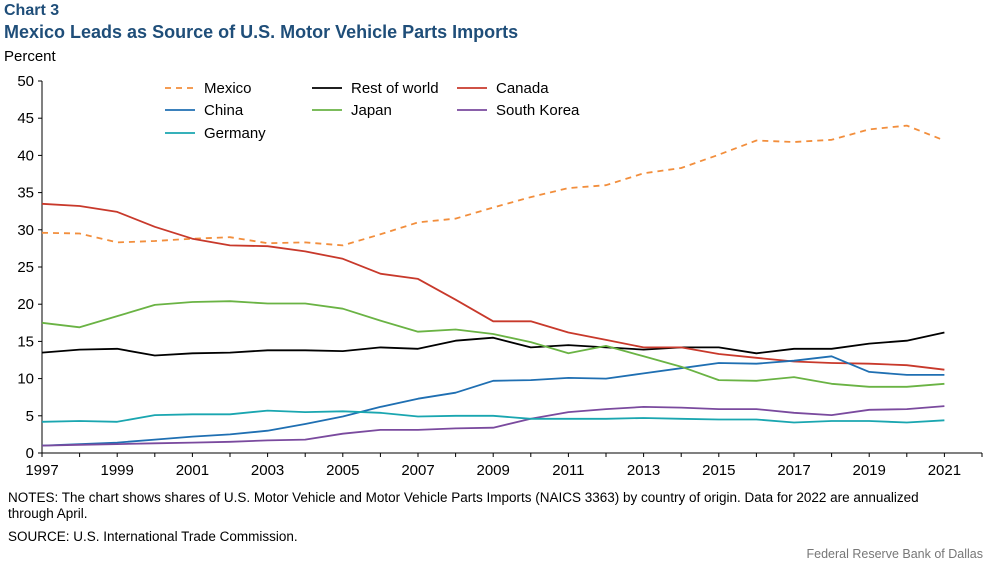 Image resolution: width=997 pixels, height=565 pixels. What do you see at coordinates (493, 470) in the screenshot?
I see `x-tick-label: 2009` at bounding box center [493, 470].